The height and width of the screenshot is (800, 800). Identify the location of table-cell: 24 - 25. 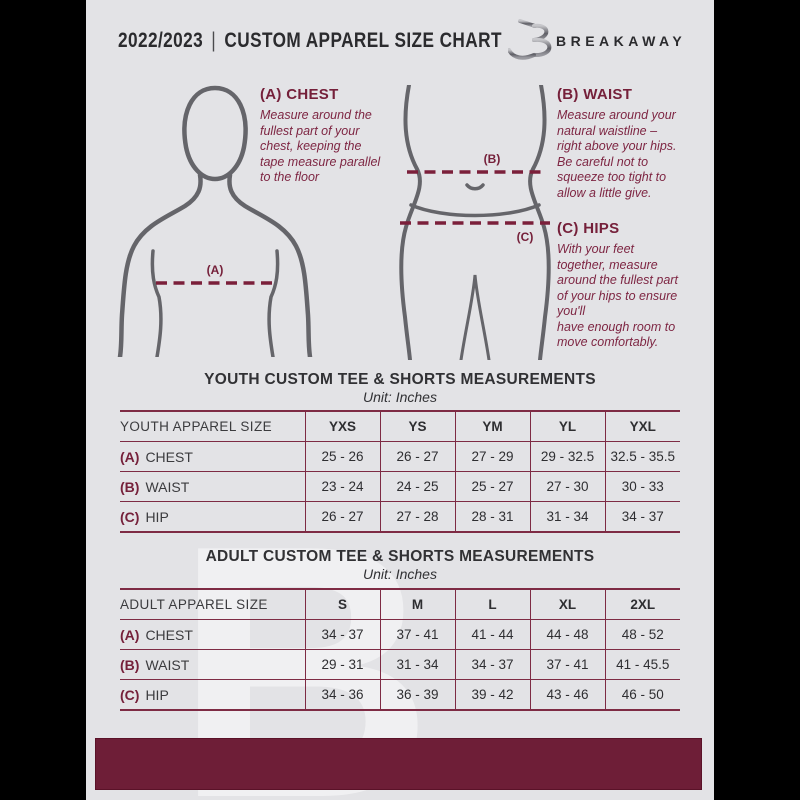
(417, 486).